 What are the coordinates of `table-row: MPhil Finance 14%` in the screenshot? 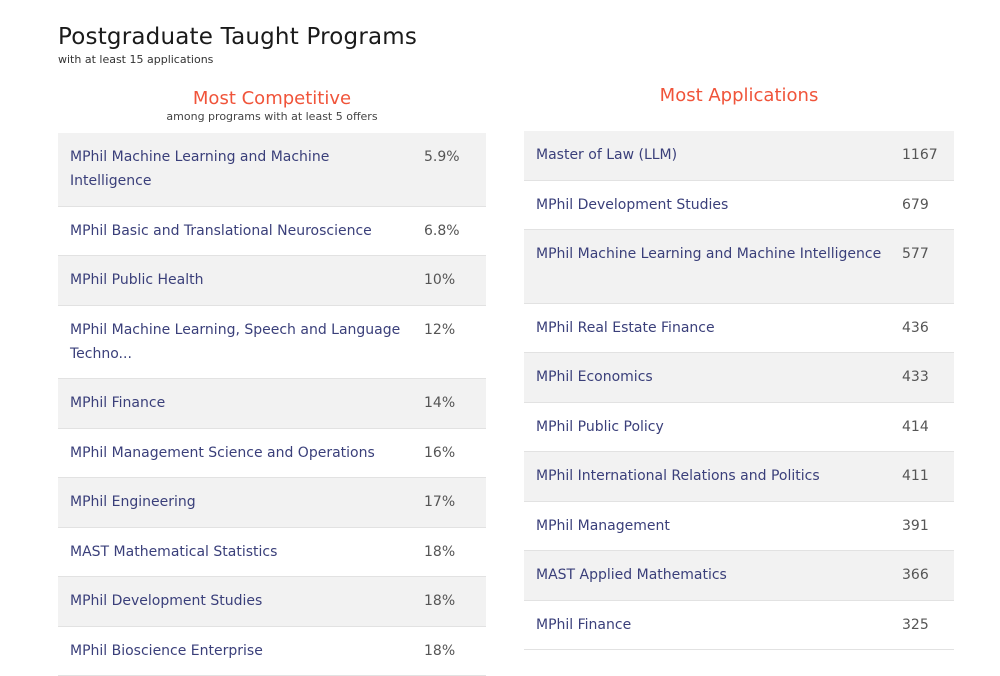 It's located at (272, 404).